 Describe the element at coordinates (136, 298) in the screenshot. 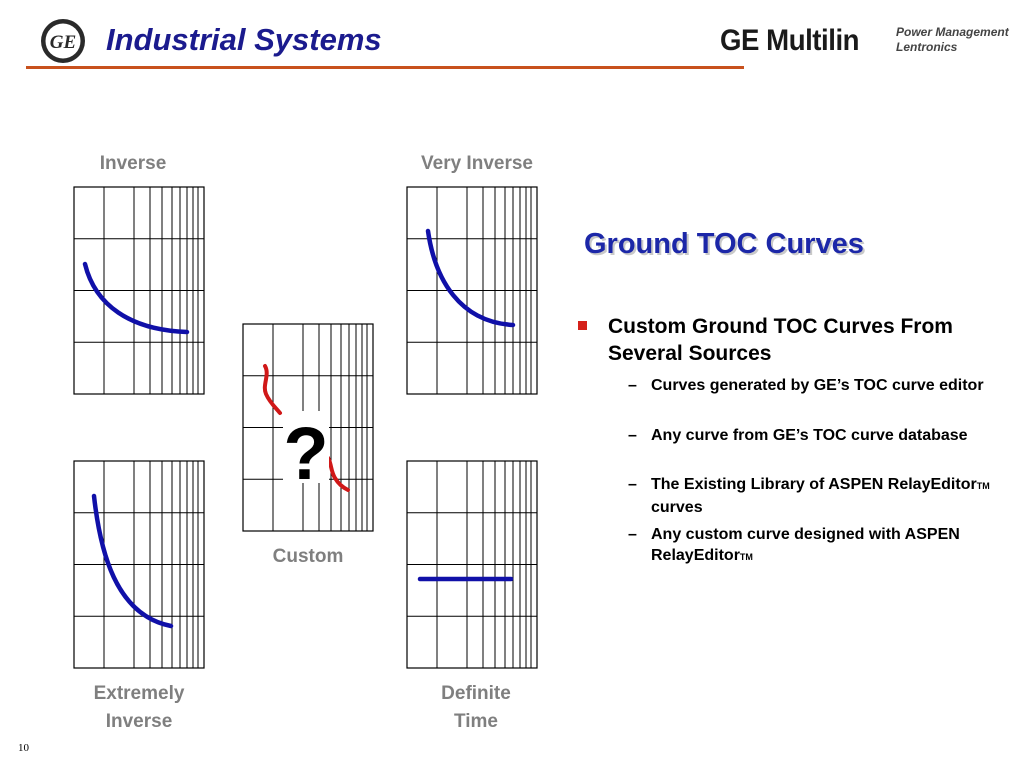

I see `inverse-curve` at that location.